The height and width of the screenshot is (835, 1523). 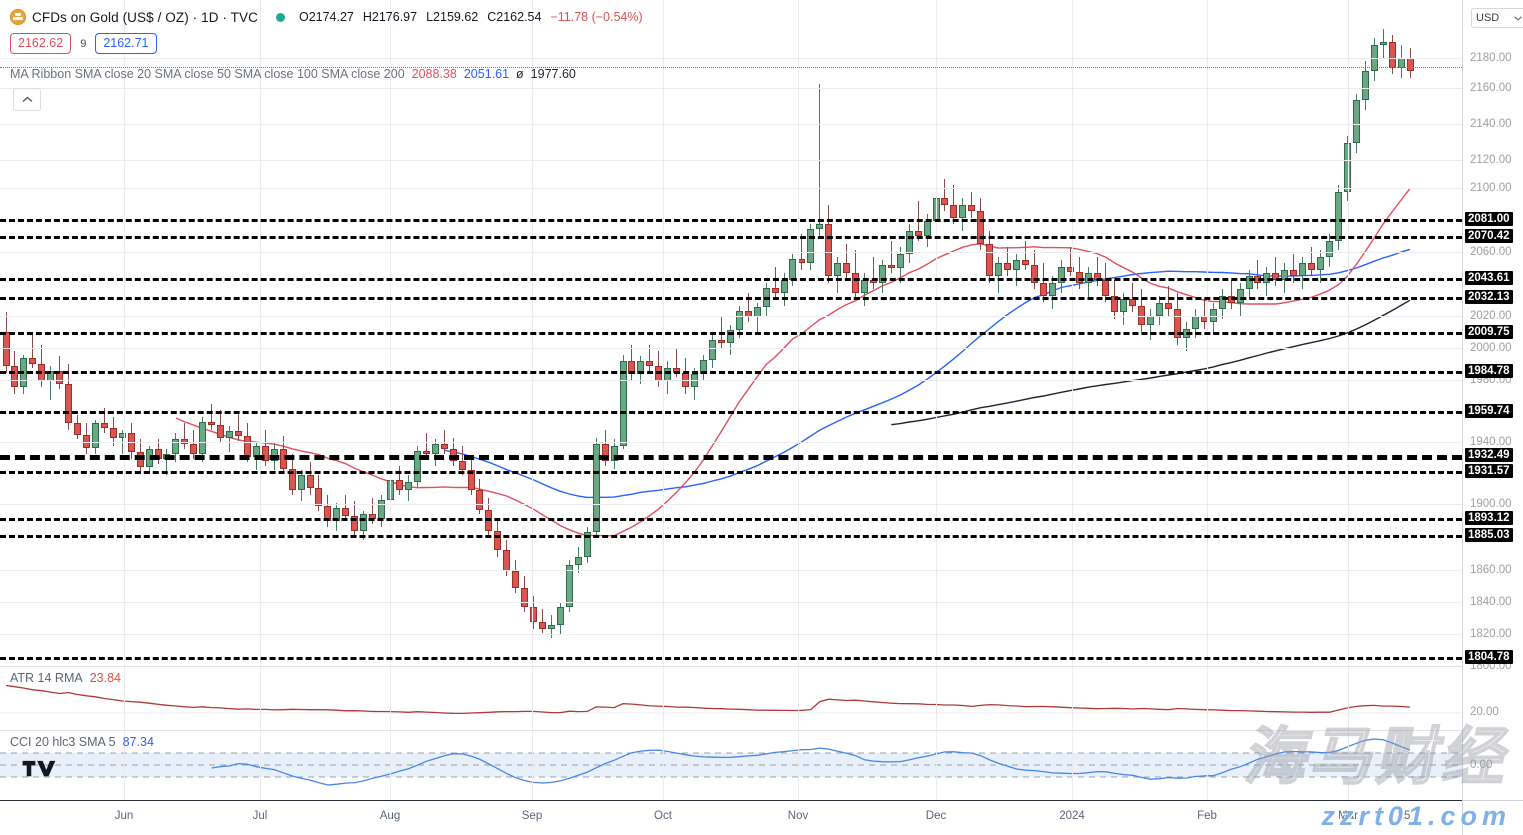 What do you see at coordinates (1489, 236) in the screenshot?
I see `level-price-badge: 2070.42` at bounding box center [1489, 236].